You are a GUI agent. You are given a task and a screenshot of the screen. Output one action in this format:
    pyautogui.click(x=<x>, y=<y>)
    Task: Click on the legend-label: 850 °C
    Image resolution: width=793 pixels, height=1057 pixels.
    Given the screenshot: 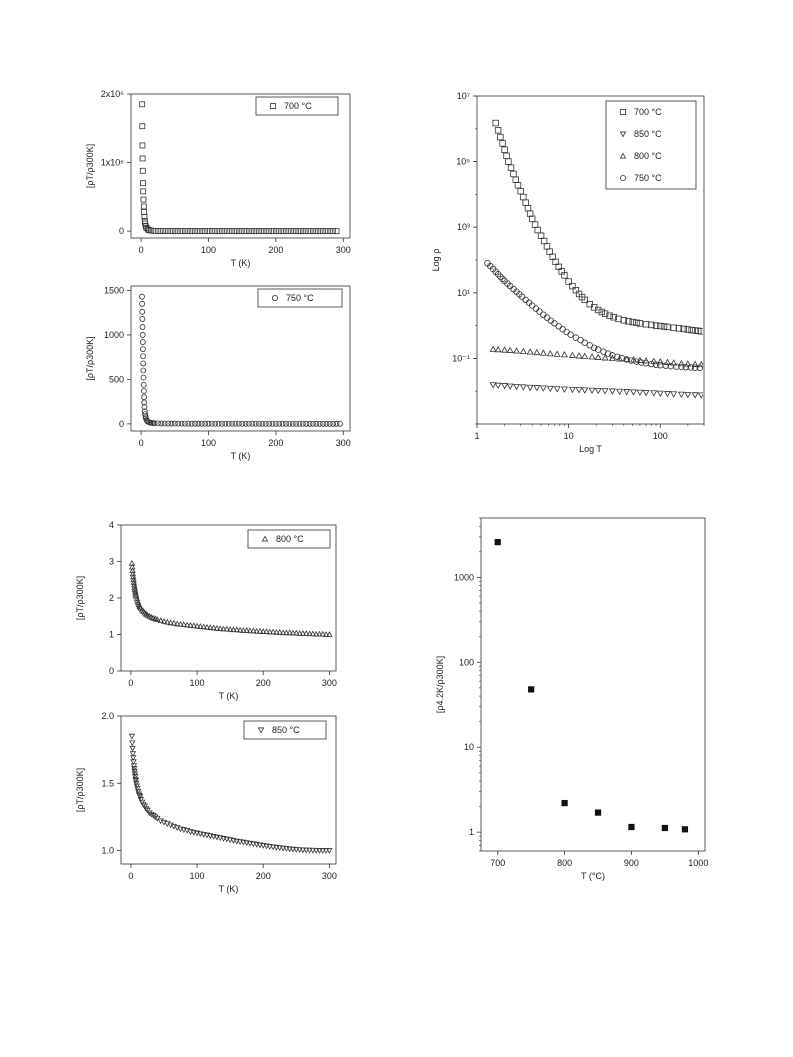 What is the action you would take?
    pyautogui.click(x=286, y=730)
    